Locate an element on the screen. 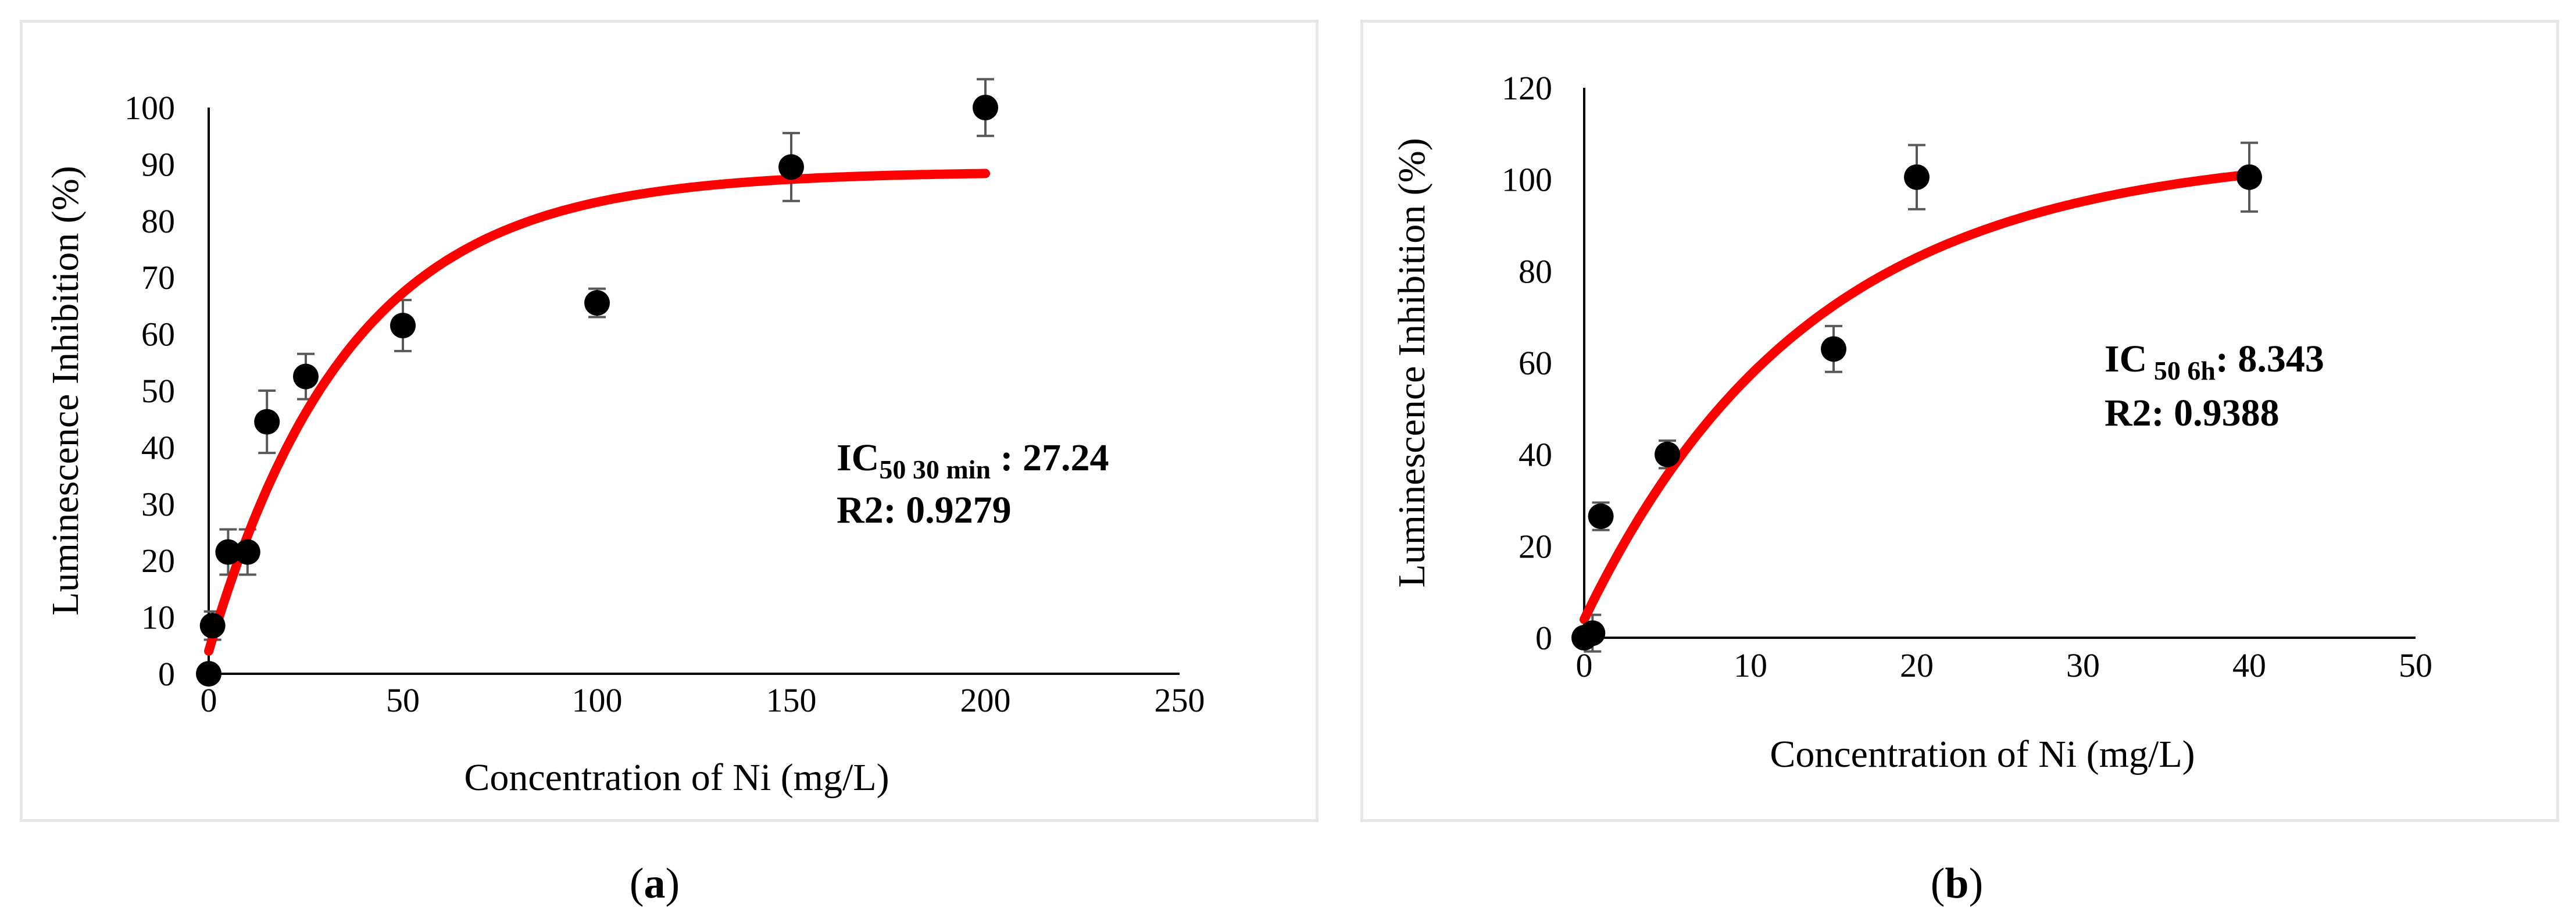  y-tick-label: 30 is located at coordinates (158, 504).